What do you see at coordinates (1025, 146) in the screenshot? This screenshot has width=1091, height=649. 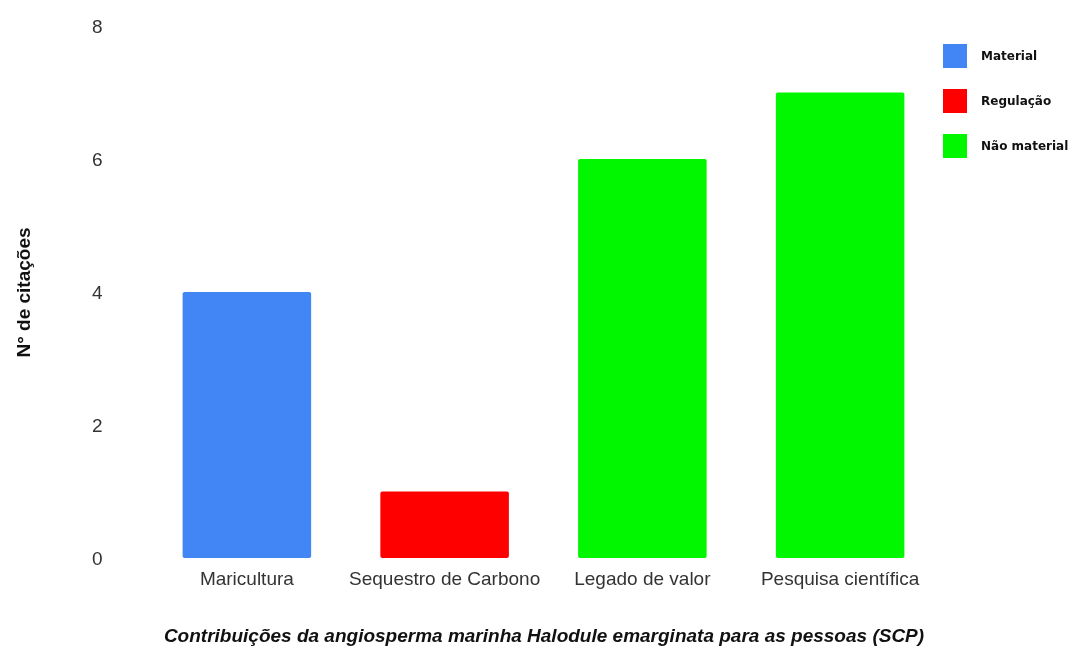 I see `legend-label: Não material` at bounding box center [1025, 146].